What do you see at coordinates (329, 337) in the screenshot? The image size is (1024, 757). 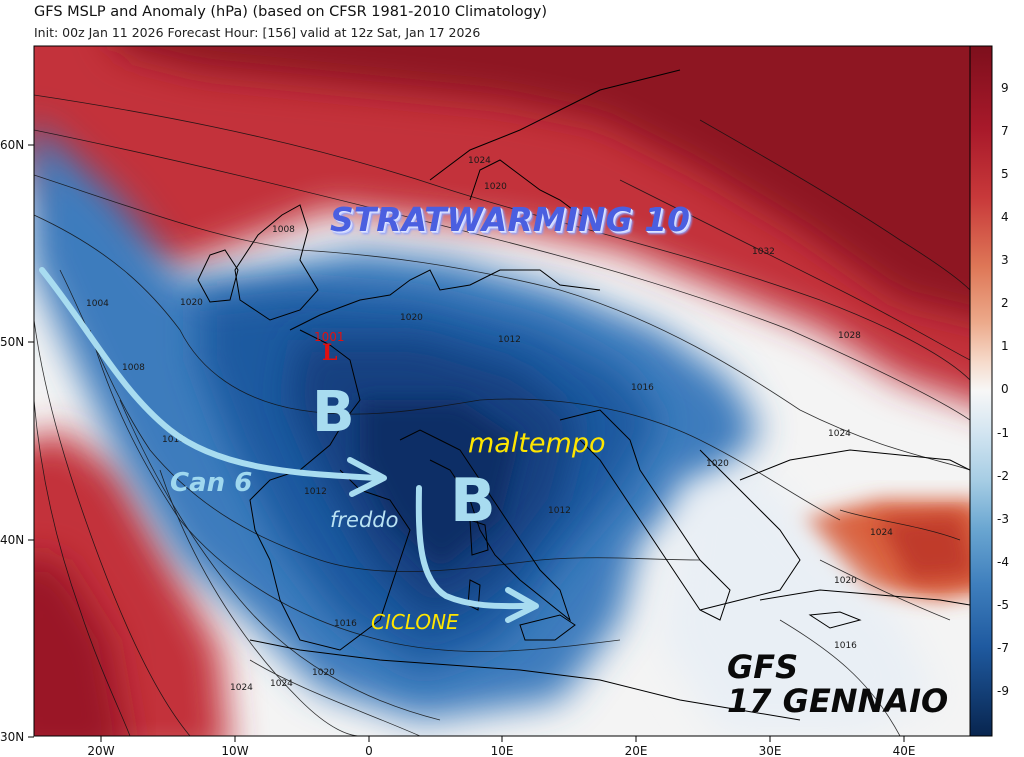 I see `low-pressure-value: 1001` at bounding box center [329, 337].